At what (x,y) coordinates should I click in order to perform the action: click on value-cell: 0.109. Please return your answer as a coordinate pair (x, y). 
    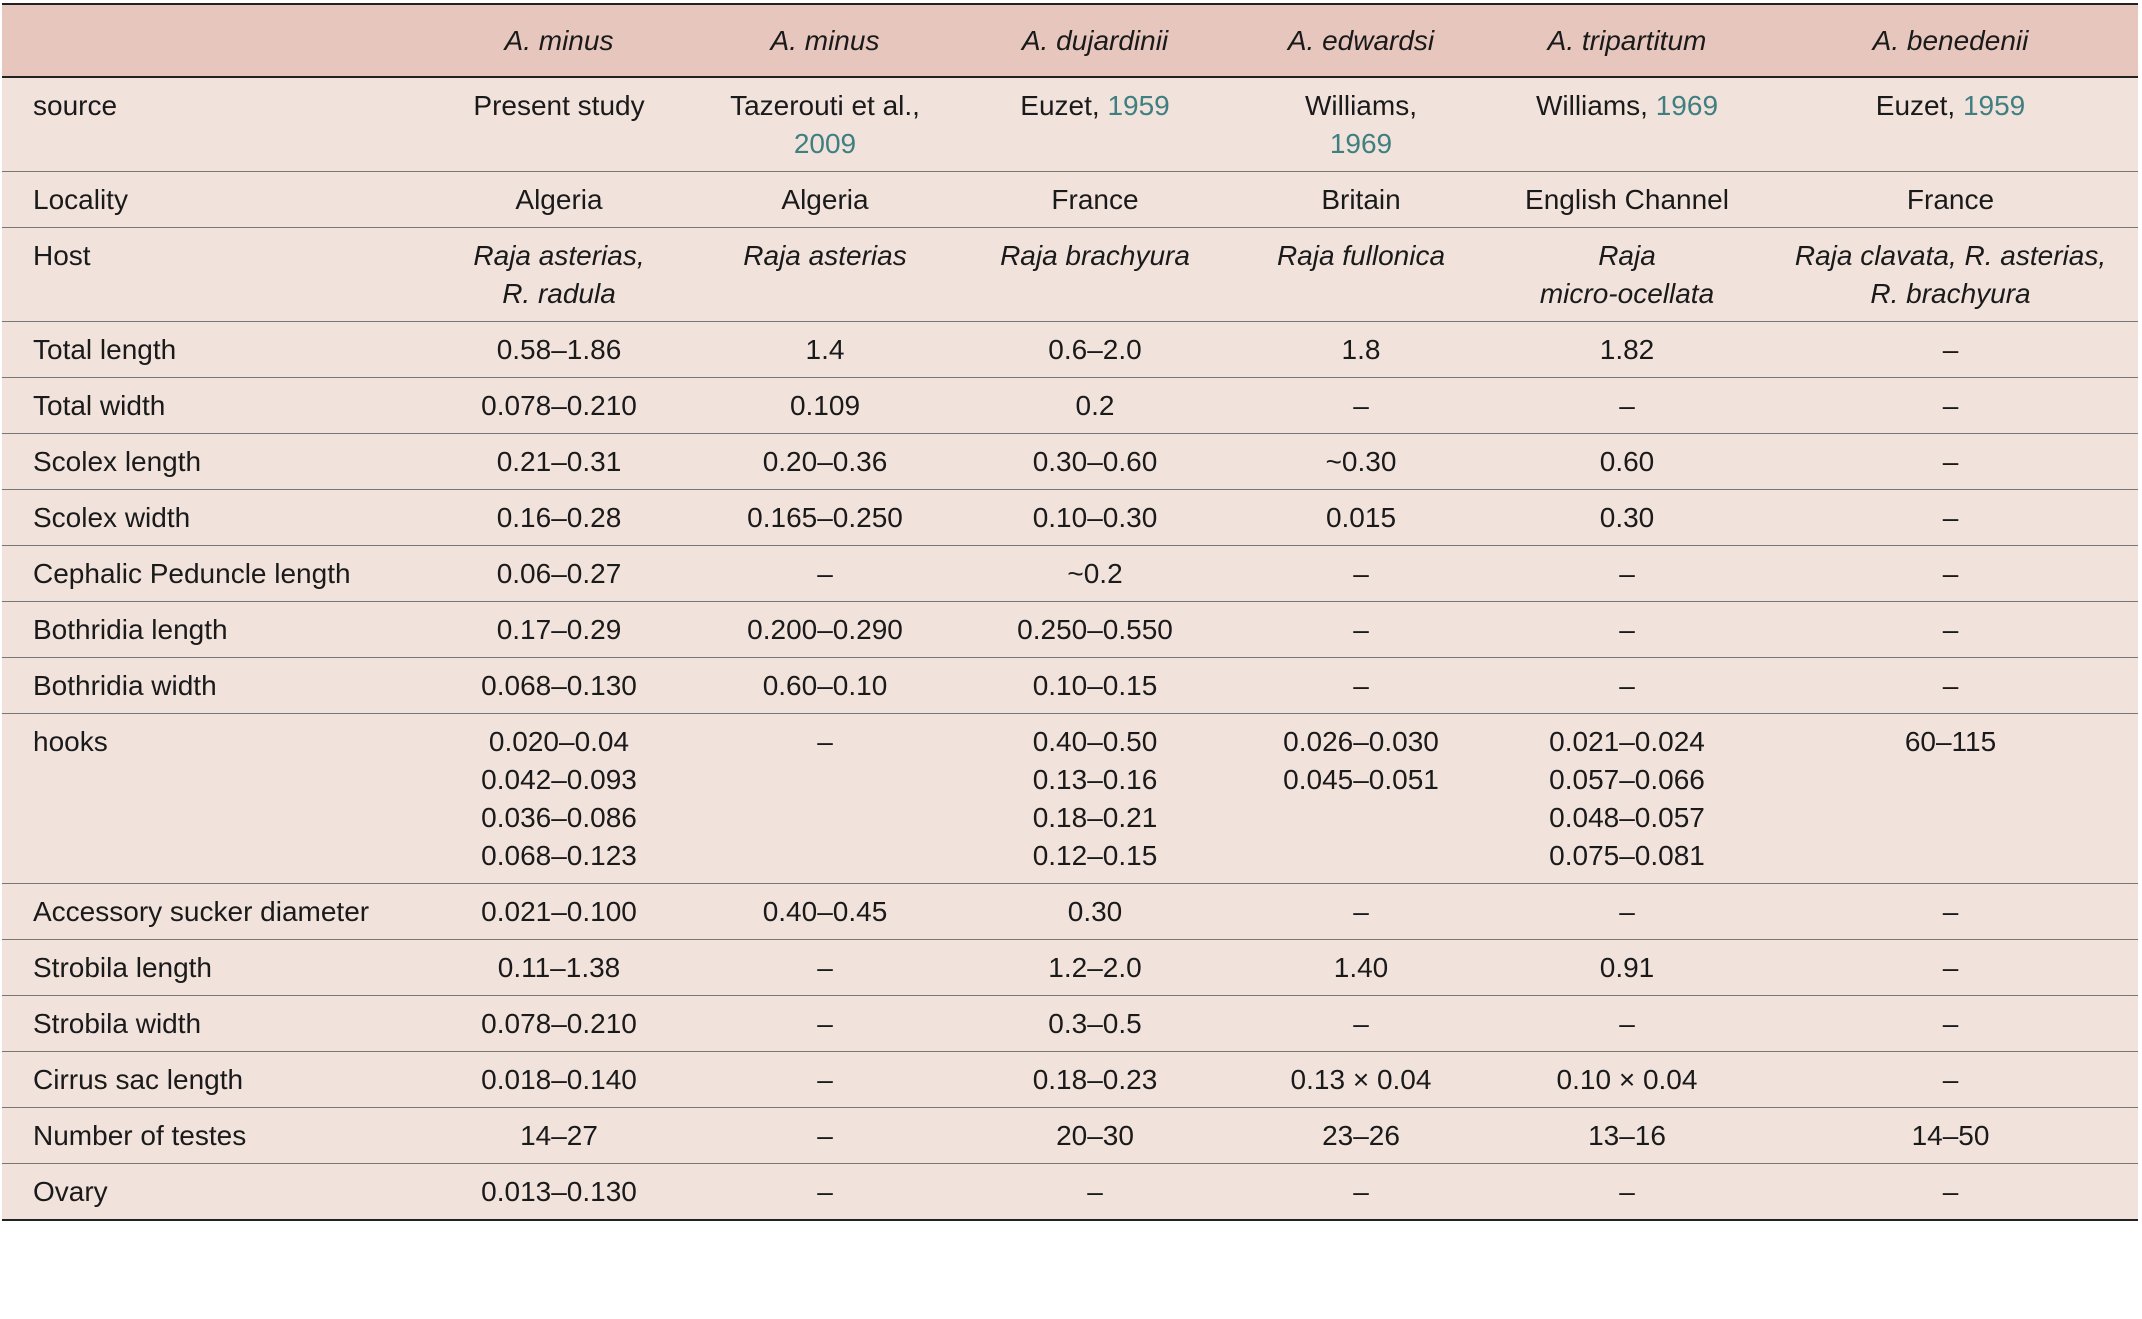
    Looking at the image, I should click on (825, 405).